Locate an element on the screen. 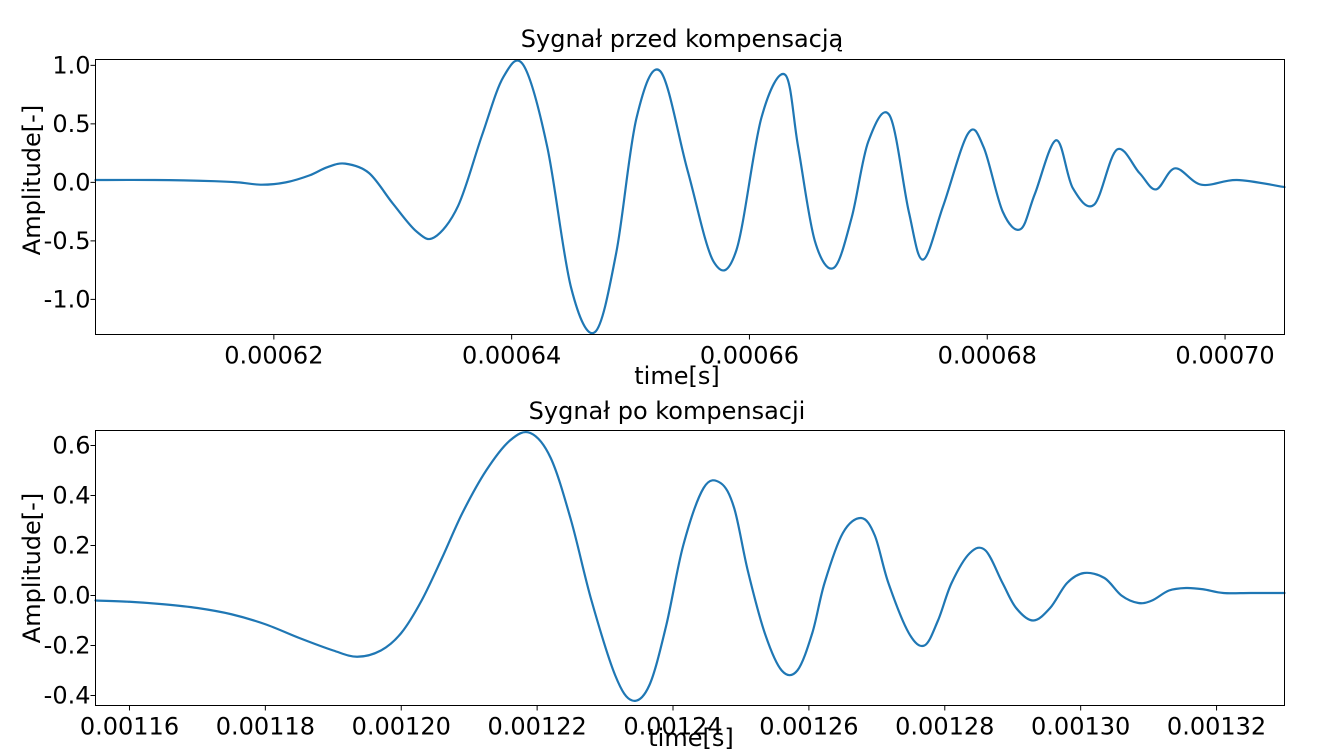 This screenshot has height=751, width=1322. x-tick-label: 0.00132 is located at coordinates (1216, 727).